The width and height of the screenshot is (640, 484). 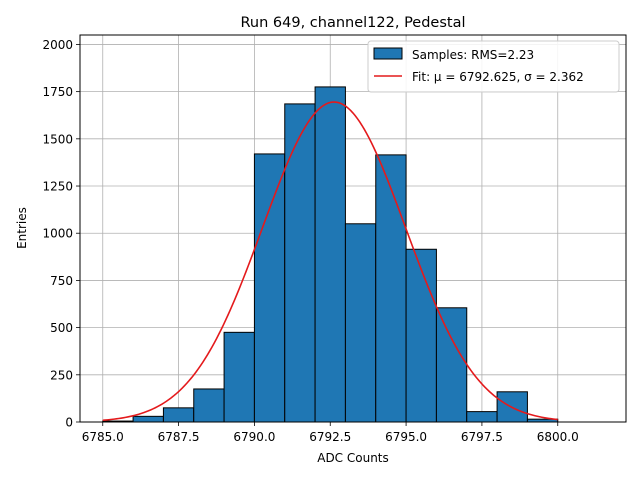 I want to click on y-tick-label: 1750, so click(x=57, y=92).